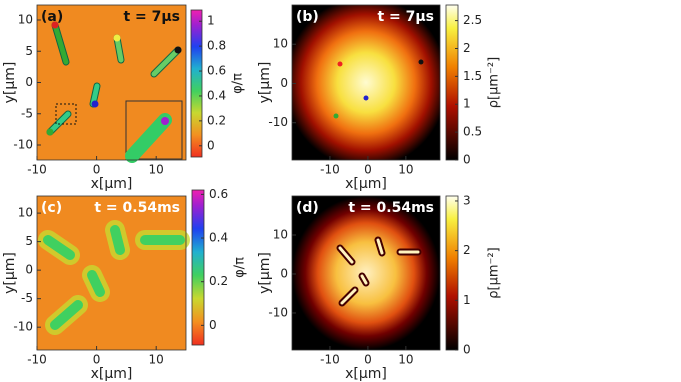 The height and width of the screenshot is (382, 681). What do you see at coordinates (29, 51) in the screenshot?
I see `y-tick-label: 5` at bounding box center [29, 51].